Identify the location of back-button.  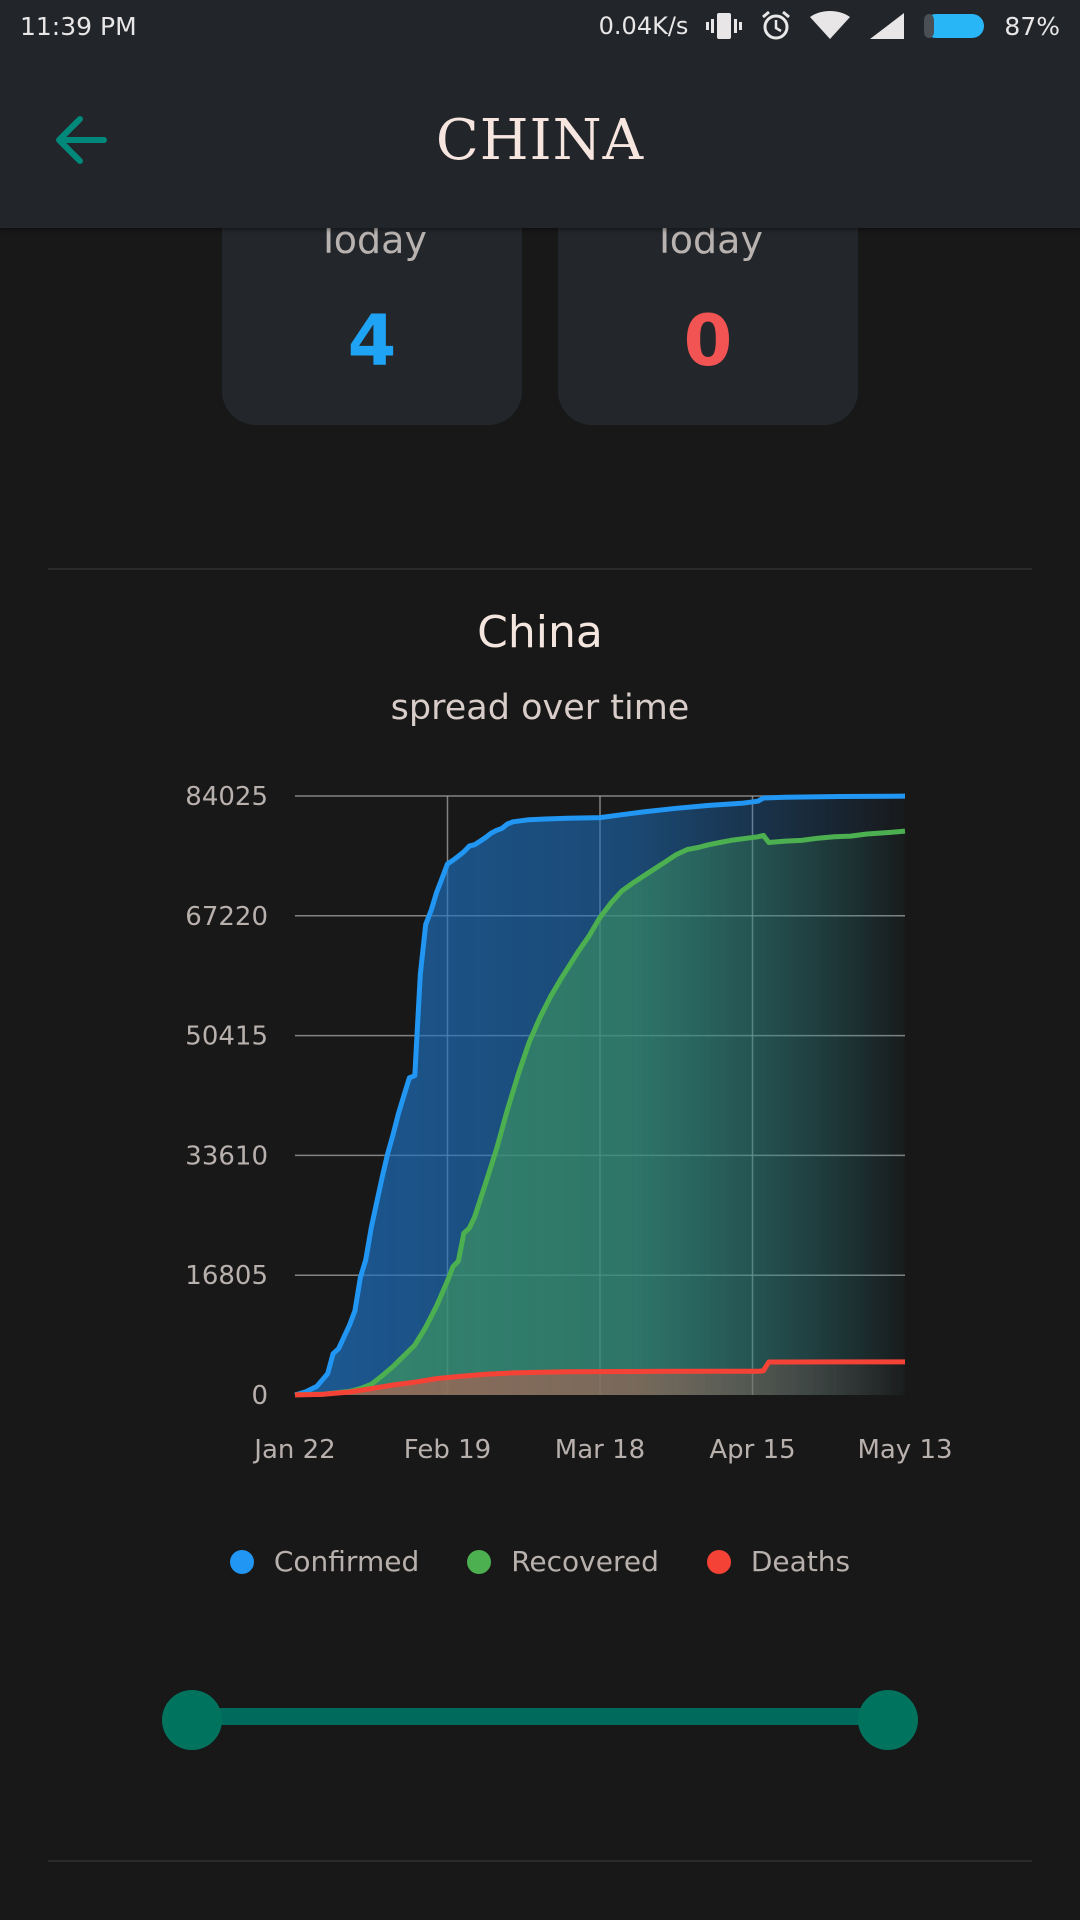
(85, 140).